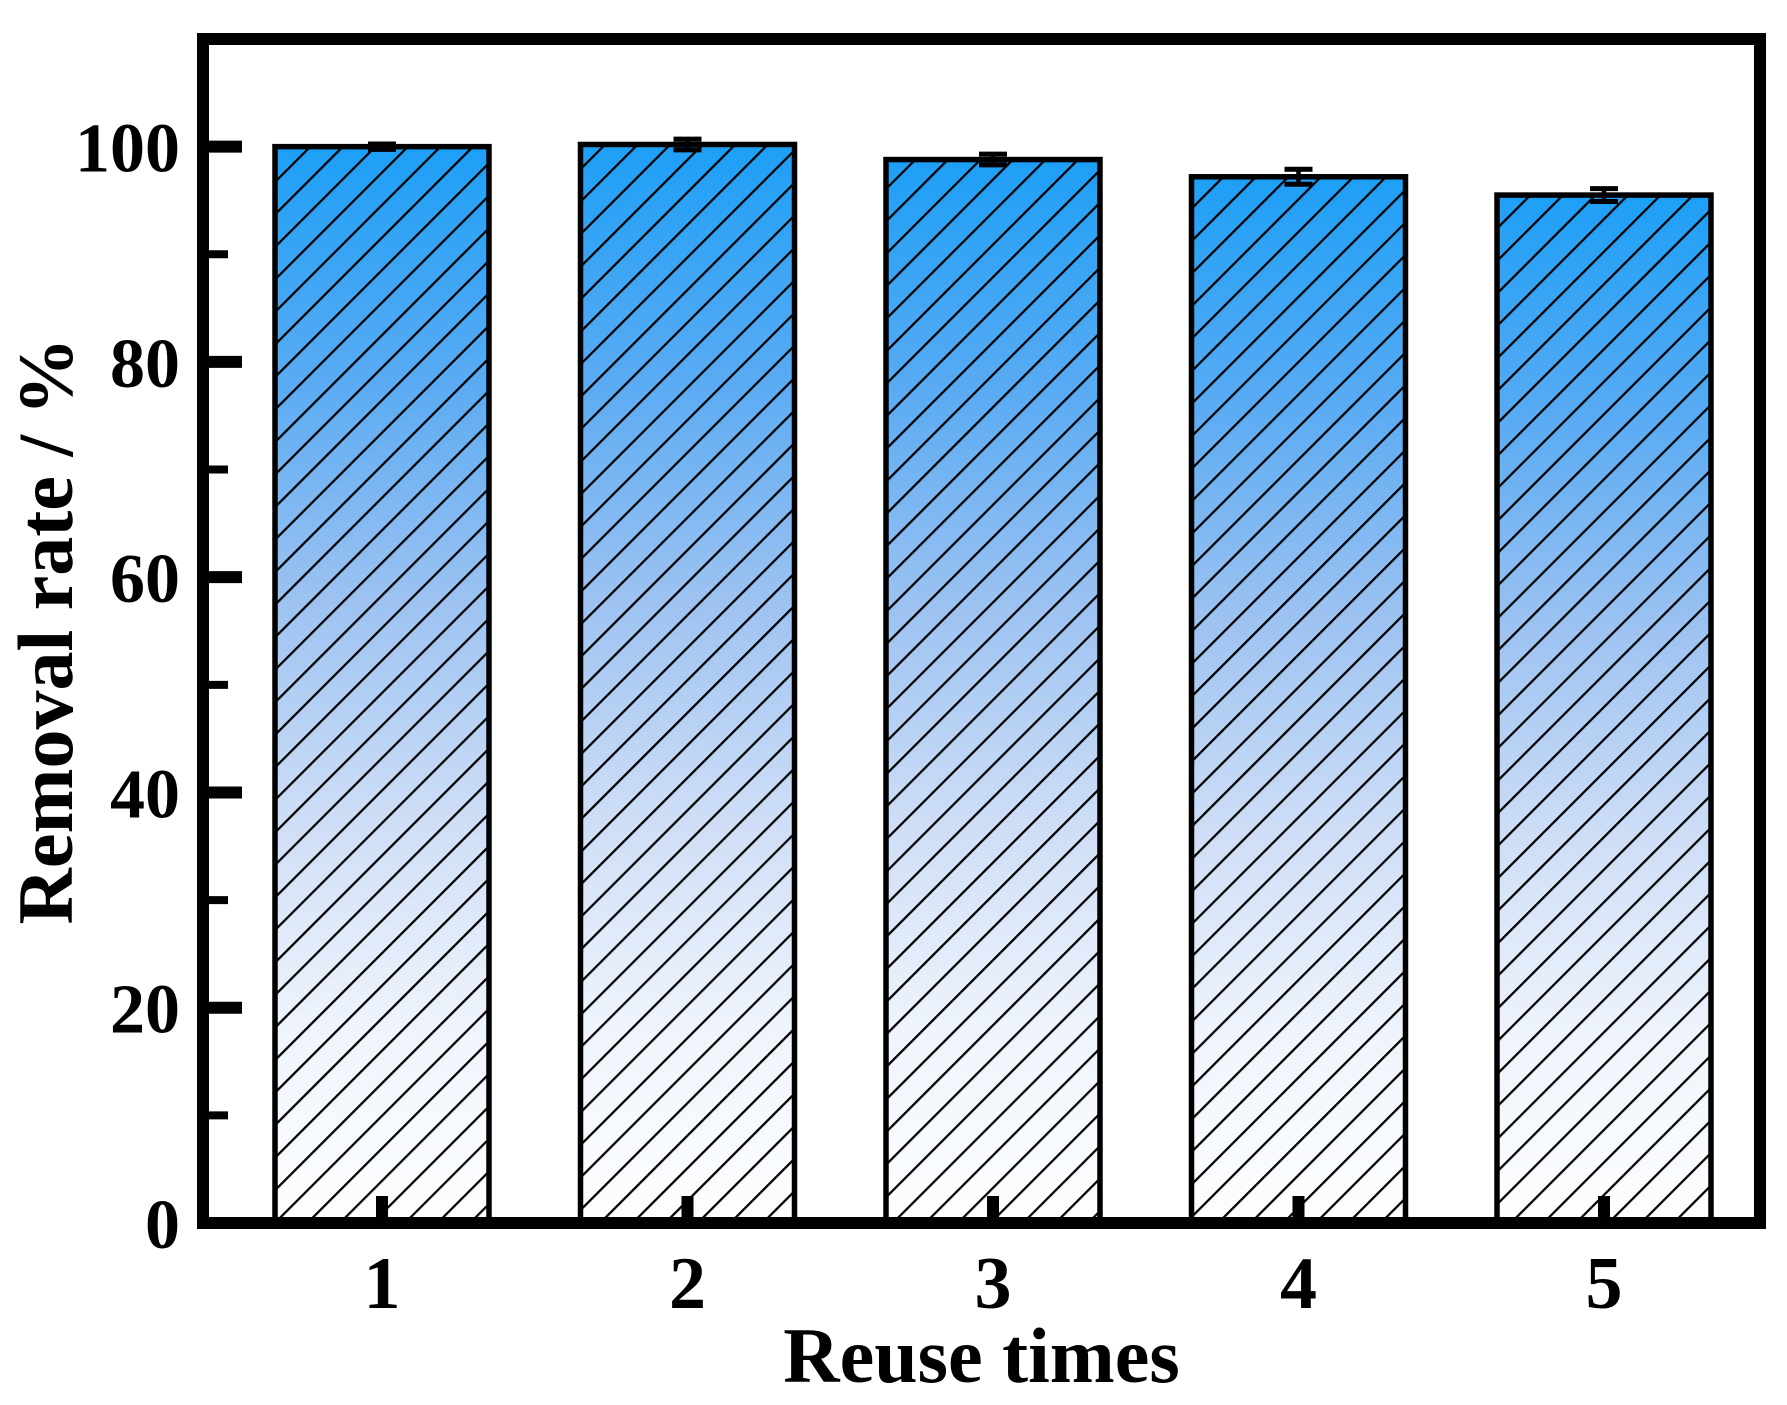  I want to click on y-tick-label: 20, so click(145, 1010).